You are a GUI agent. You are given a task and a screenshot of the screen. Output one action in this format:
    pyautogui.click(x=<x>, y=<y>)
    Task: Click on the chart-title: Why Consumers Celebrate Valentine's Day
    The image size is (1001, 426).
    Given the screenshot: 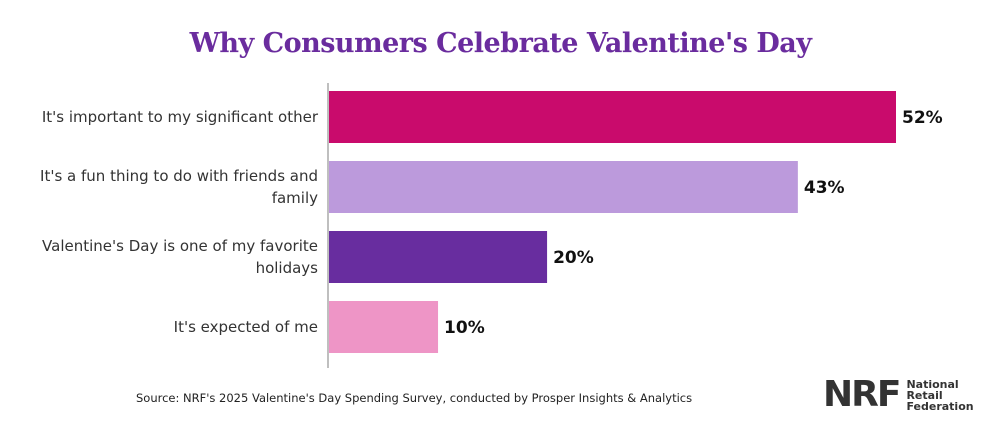 What is the action you would take?
    pyautogui.click(x=500, y=43)
    